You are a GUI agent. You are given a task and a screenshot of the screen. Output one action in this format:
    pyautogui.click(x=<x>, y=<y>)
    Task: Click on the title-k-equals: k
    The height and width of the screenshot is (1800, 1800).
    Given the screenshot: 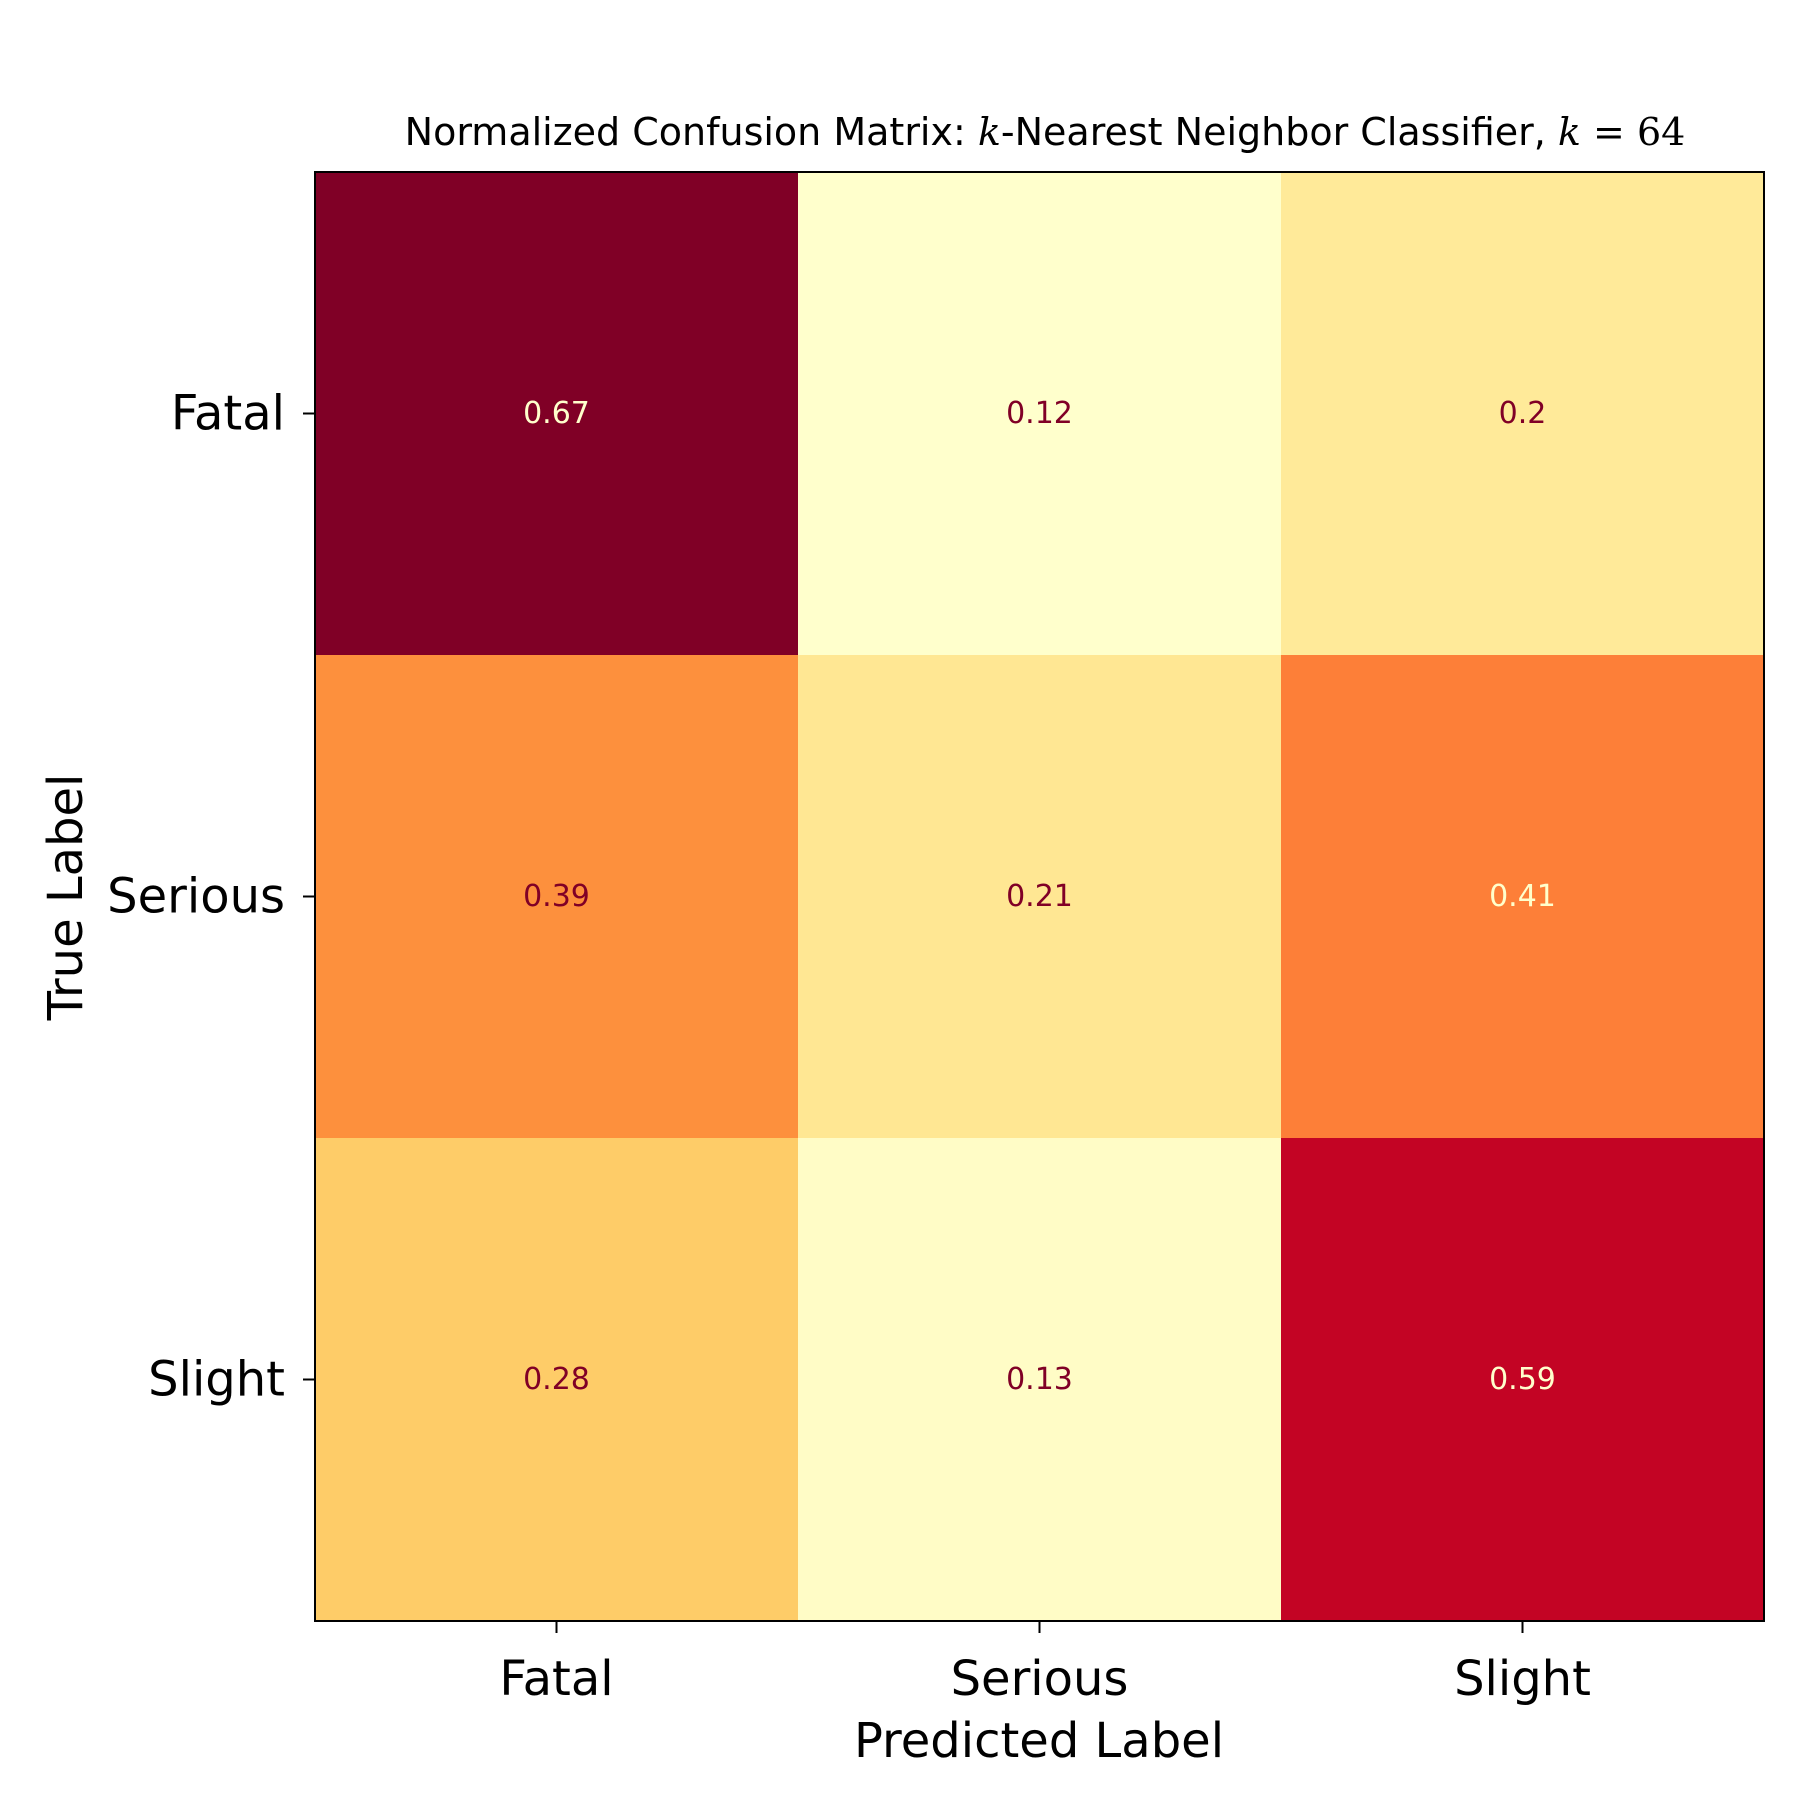 What is the action you would take?
    pyautogui.click(x=1569, y=132)
    